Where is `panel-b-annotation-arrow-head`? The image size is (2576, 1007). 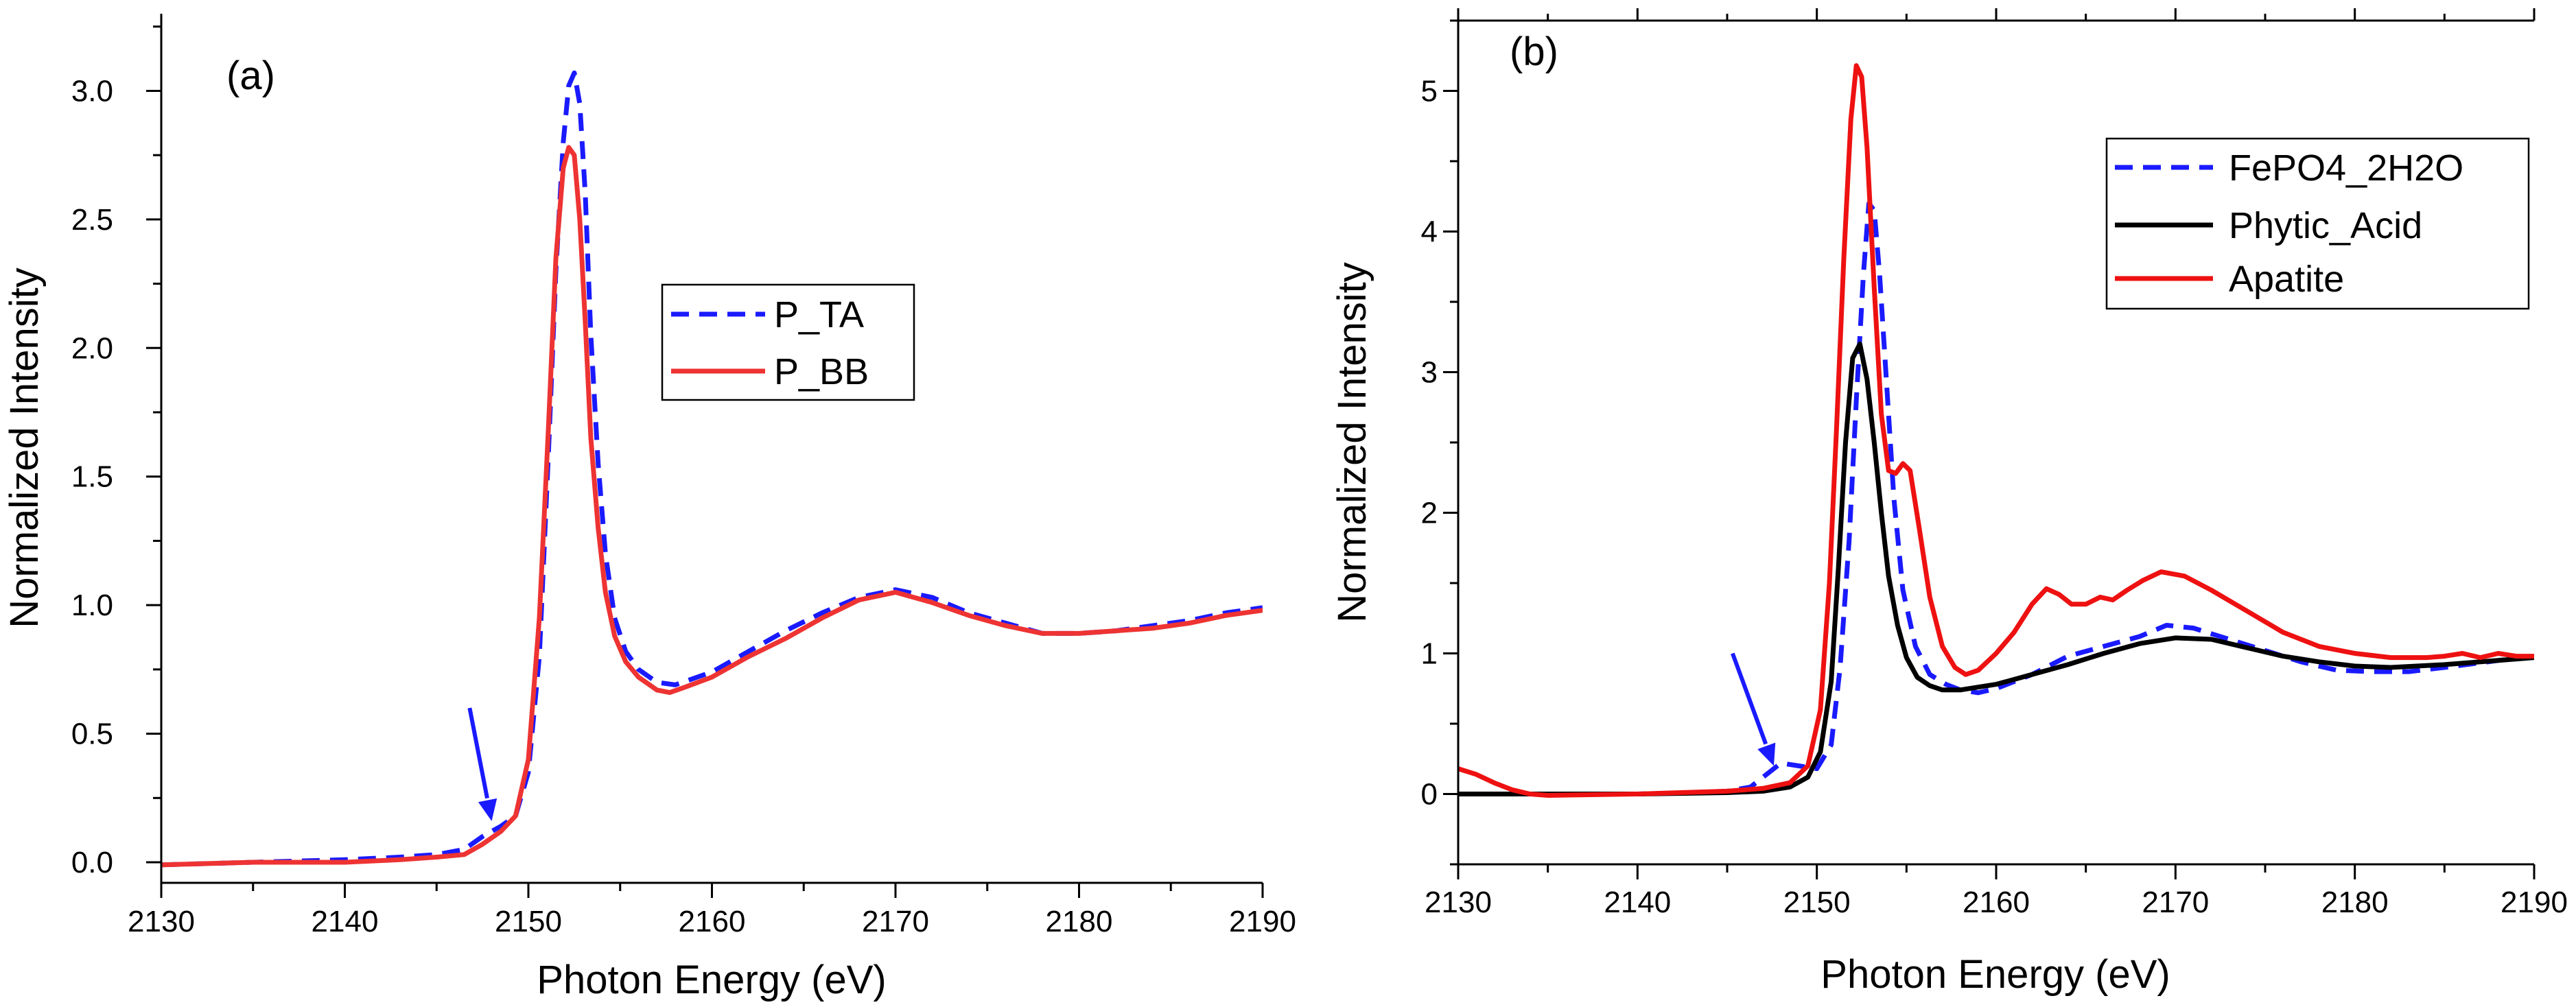
panel-b-annotation-arrow-head is located at coordinates (1766, 754).